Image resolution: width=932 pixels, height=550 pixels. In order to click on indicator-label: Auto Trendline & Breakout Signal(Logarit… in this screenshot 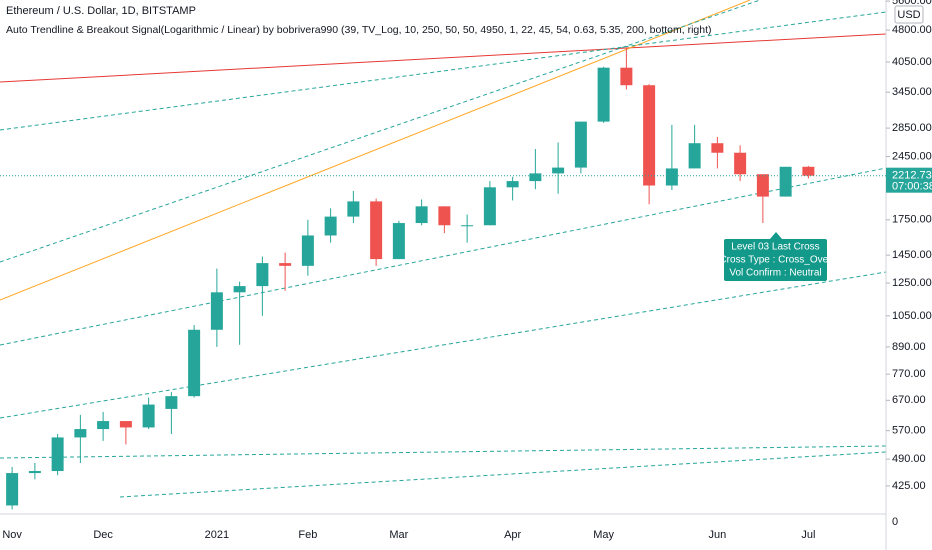, I will do `click(359, 30)`.